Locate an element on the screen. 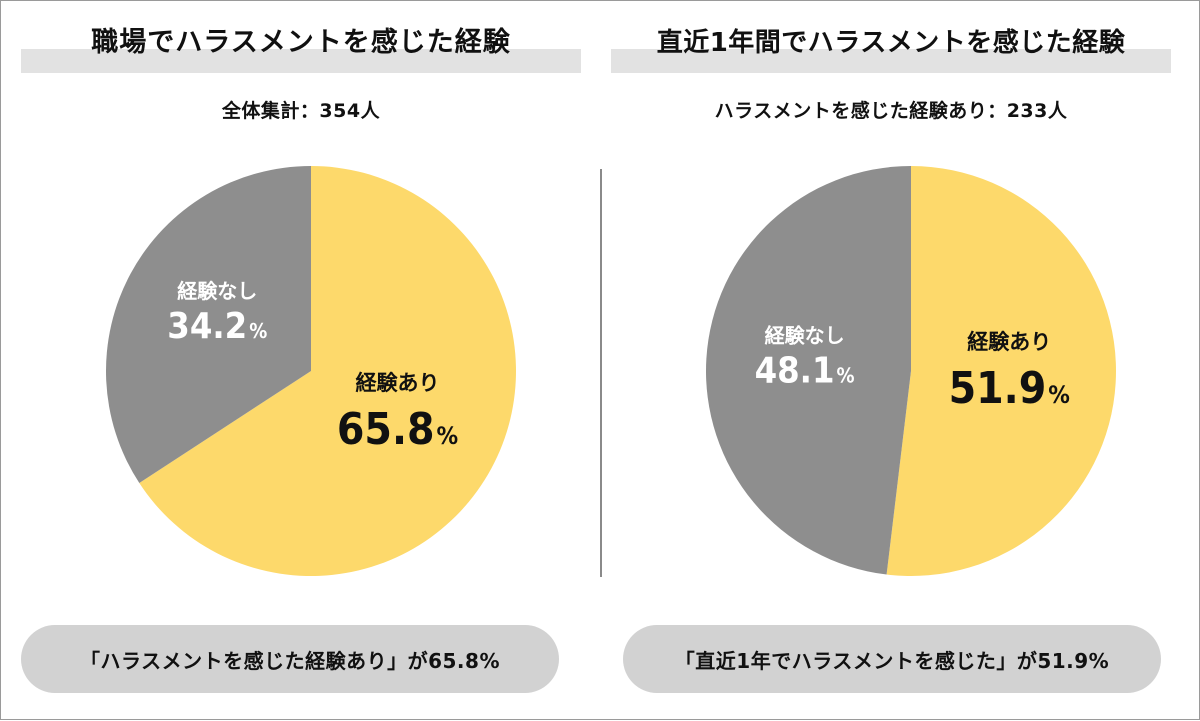 The height and width of the screenshot is (721, 1200). left-chart-subtitle: 全体集計：354人 is located at coordinates (301, 111).